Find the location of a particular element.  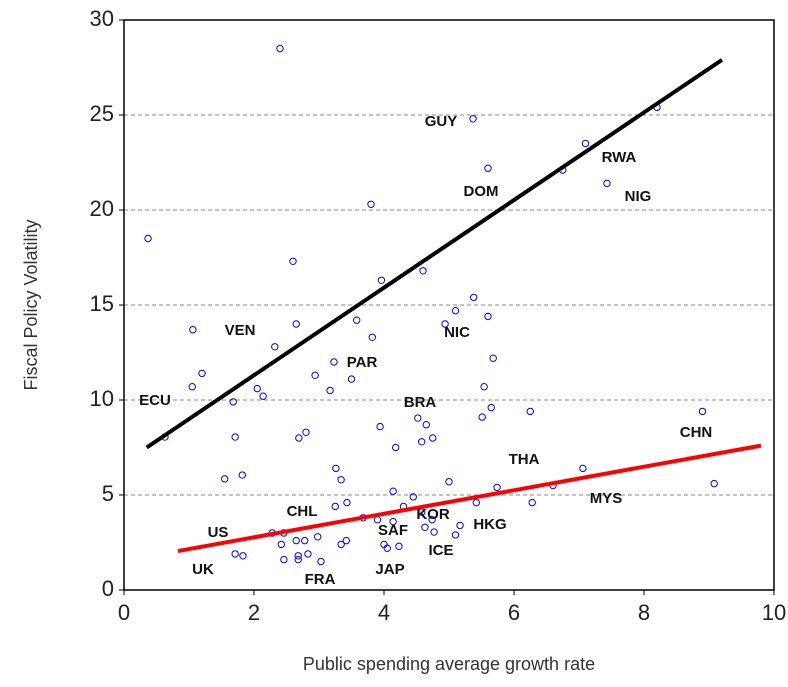

country-label: PAR is located at coordinates (362, 362).